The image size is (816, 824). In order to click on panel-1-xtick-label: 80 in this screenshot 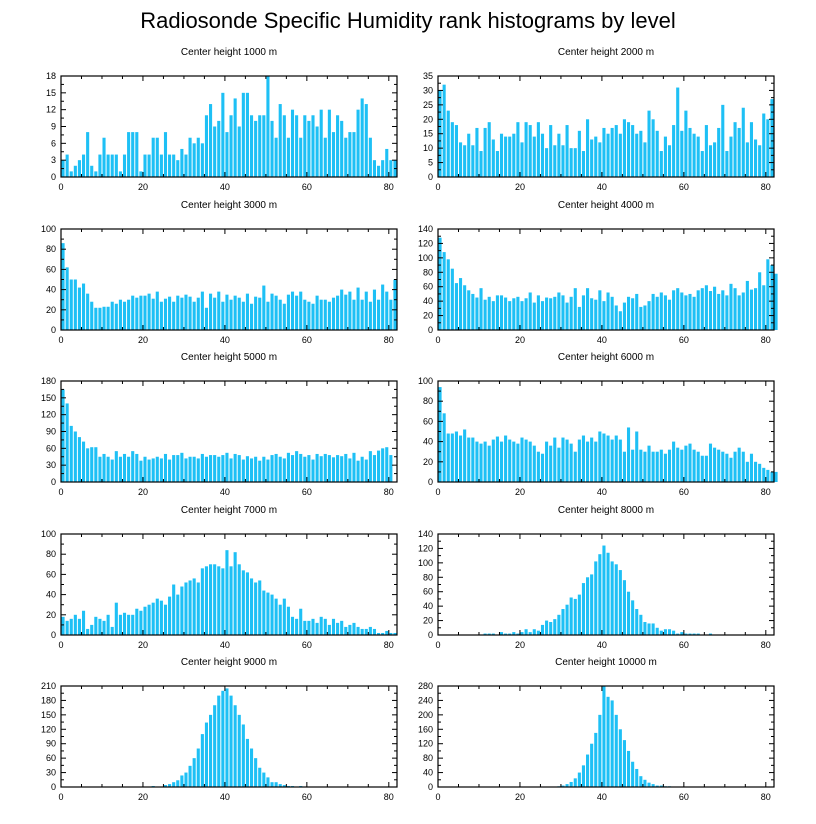, I will do `click(389, 187)`.